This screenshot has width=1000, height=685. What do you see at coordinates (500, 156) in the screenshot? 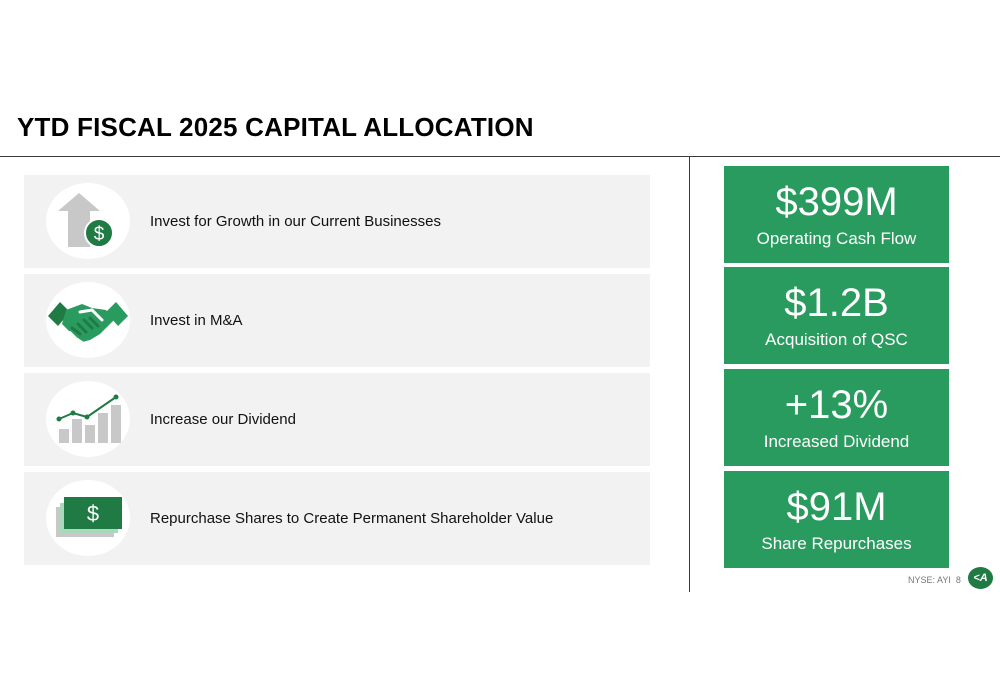
I see `title-divider` at bounding box center [500, 156].